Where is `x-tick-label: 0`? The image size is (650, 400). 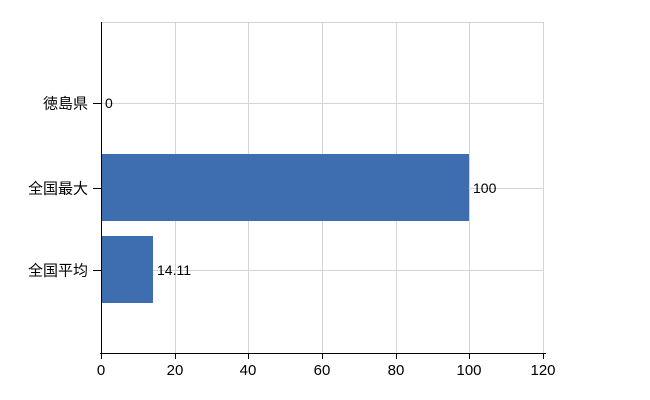
x-tick-label: 0 is located at coordinates (101, 370).